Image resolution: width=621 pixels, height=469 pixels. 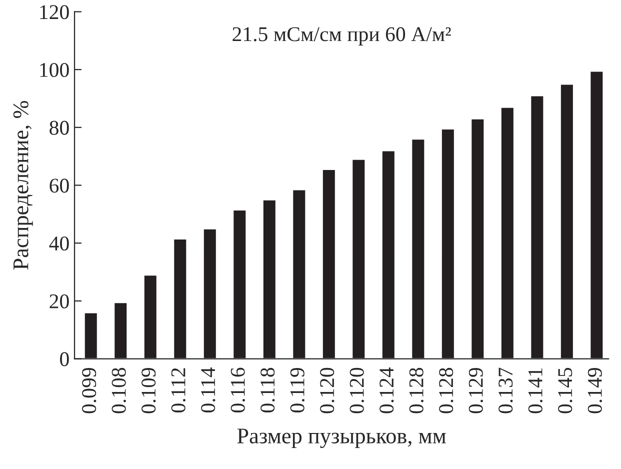 What do you see at coordinates (297, 390) in the screenshot?
I see `x-tick-label: 0.119` at bounding box center [297, 390].